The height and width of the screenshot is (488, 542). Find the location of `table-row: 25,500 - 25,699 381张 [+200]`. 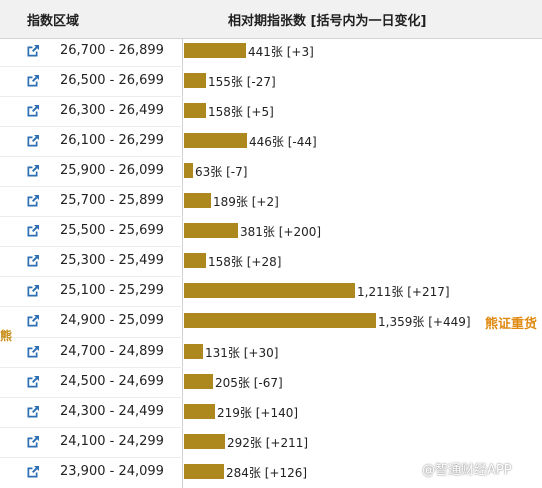

table-row: 25,500 - 25,699 381张 [+200] is located at coordinates (271, 231).